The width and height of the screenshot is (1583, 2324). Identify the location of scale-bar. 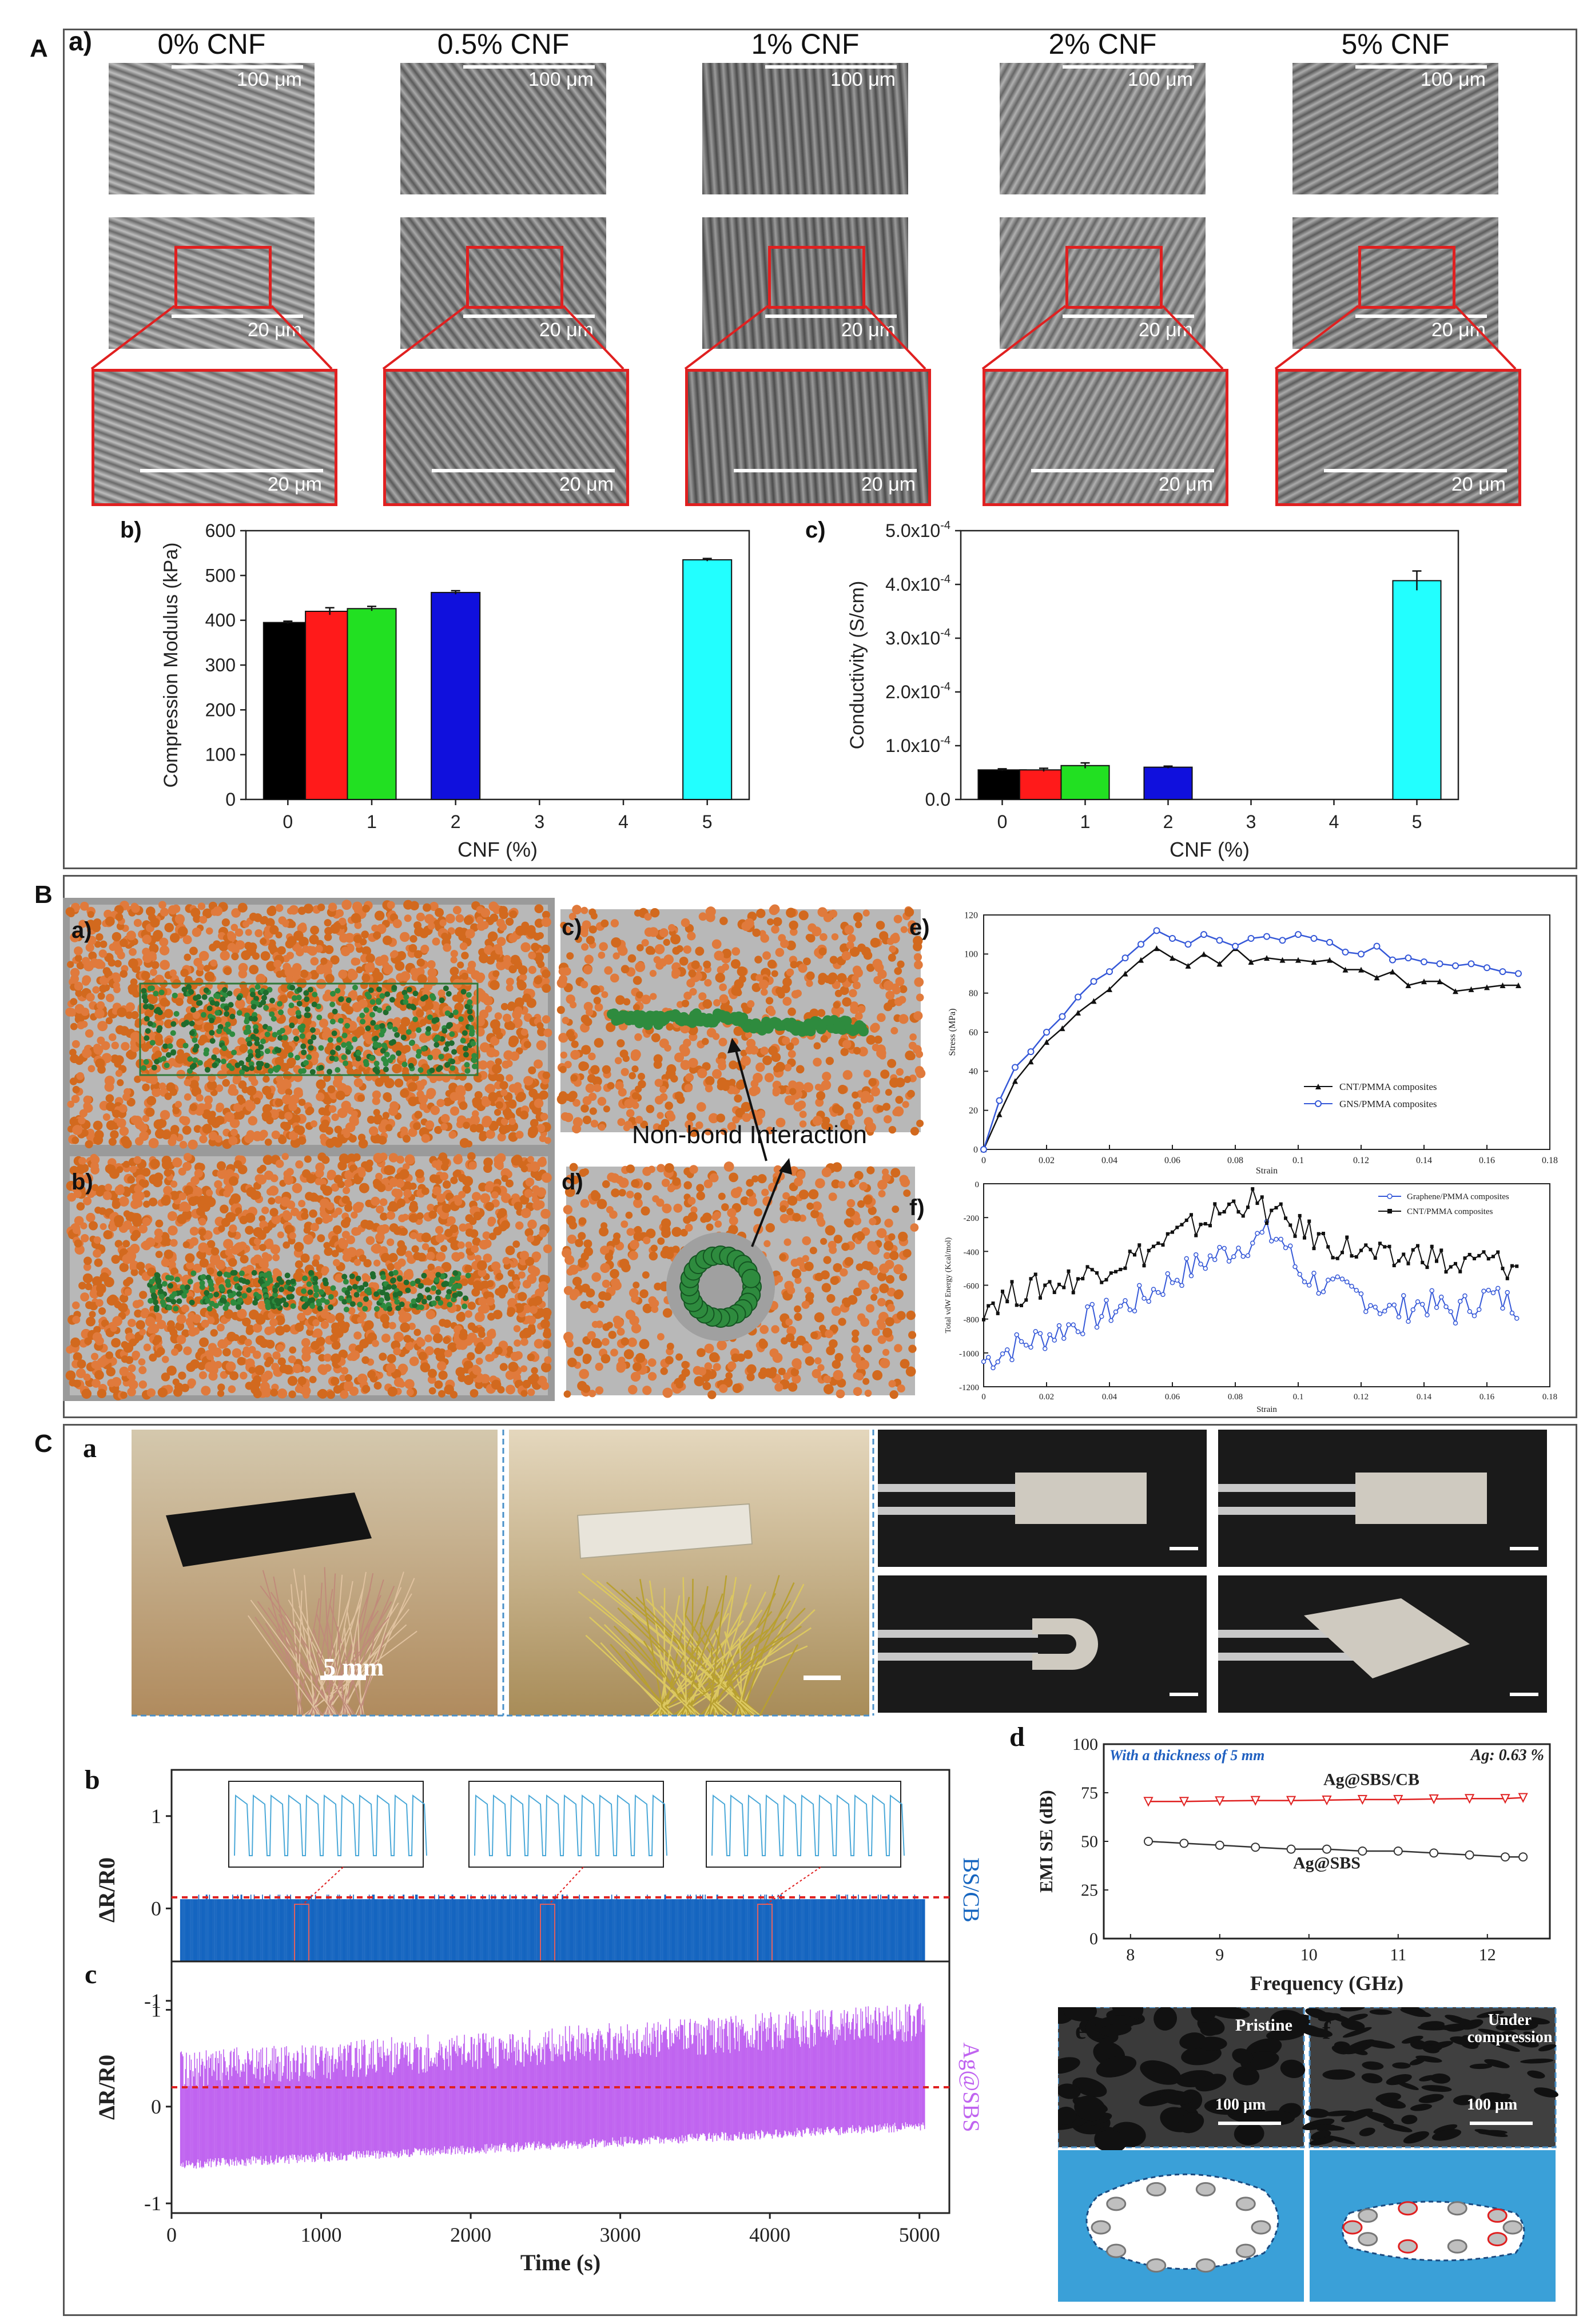
(1421, 316).